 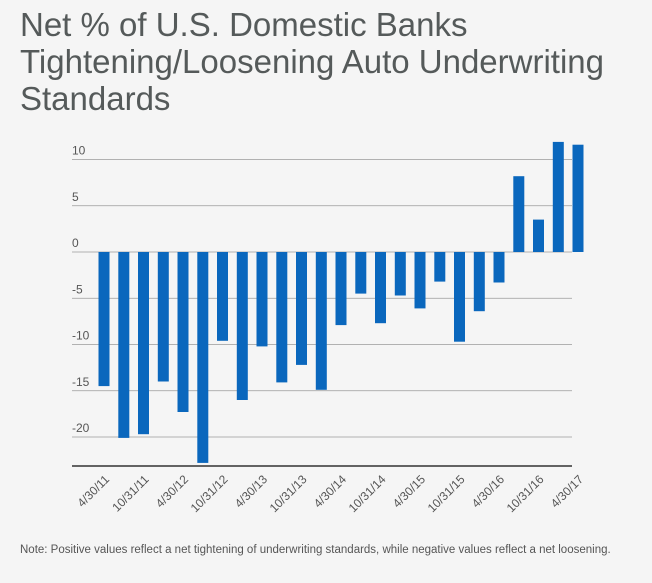 I want to click on x-tick-label: 4/30/16, so click(x=488, y=491).